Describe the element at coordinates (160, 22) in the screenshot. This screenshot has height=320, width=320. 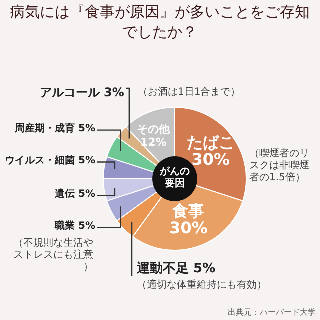
I see `chart-title: 病気には『食事が原因』が多いことをご存知でしたか？` at that location.